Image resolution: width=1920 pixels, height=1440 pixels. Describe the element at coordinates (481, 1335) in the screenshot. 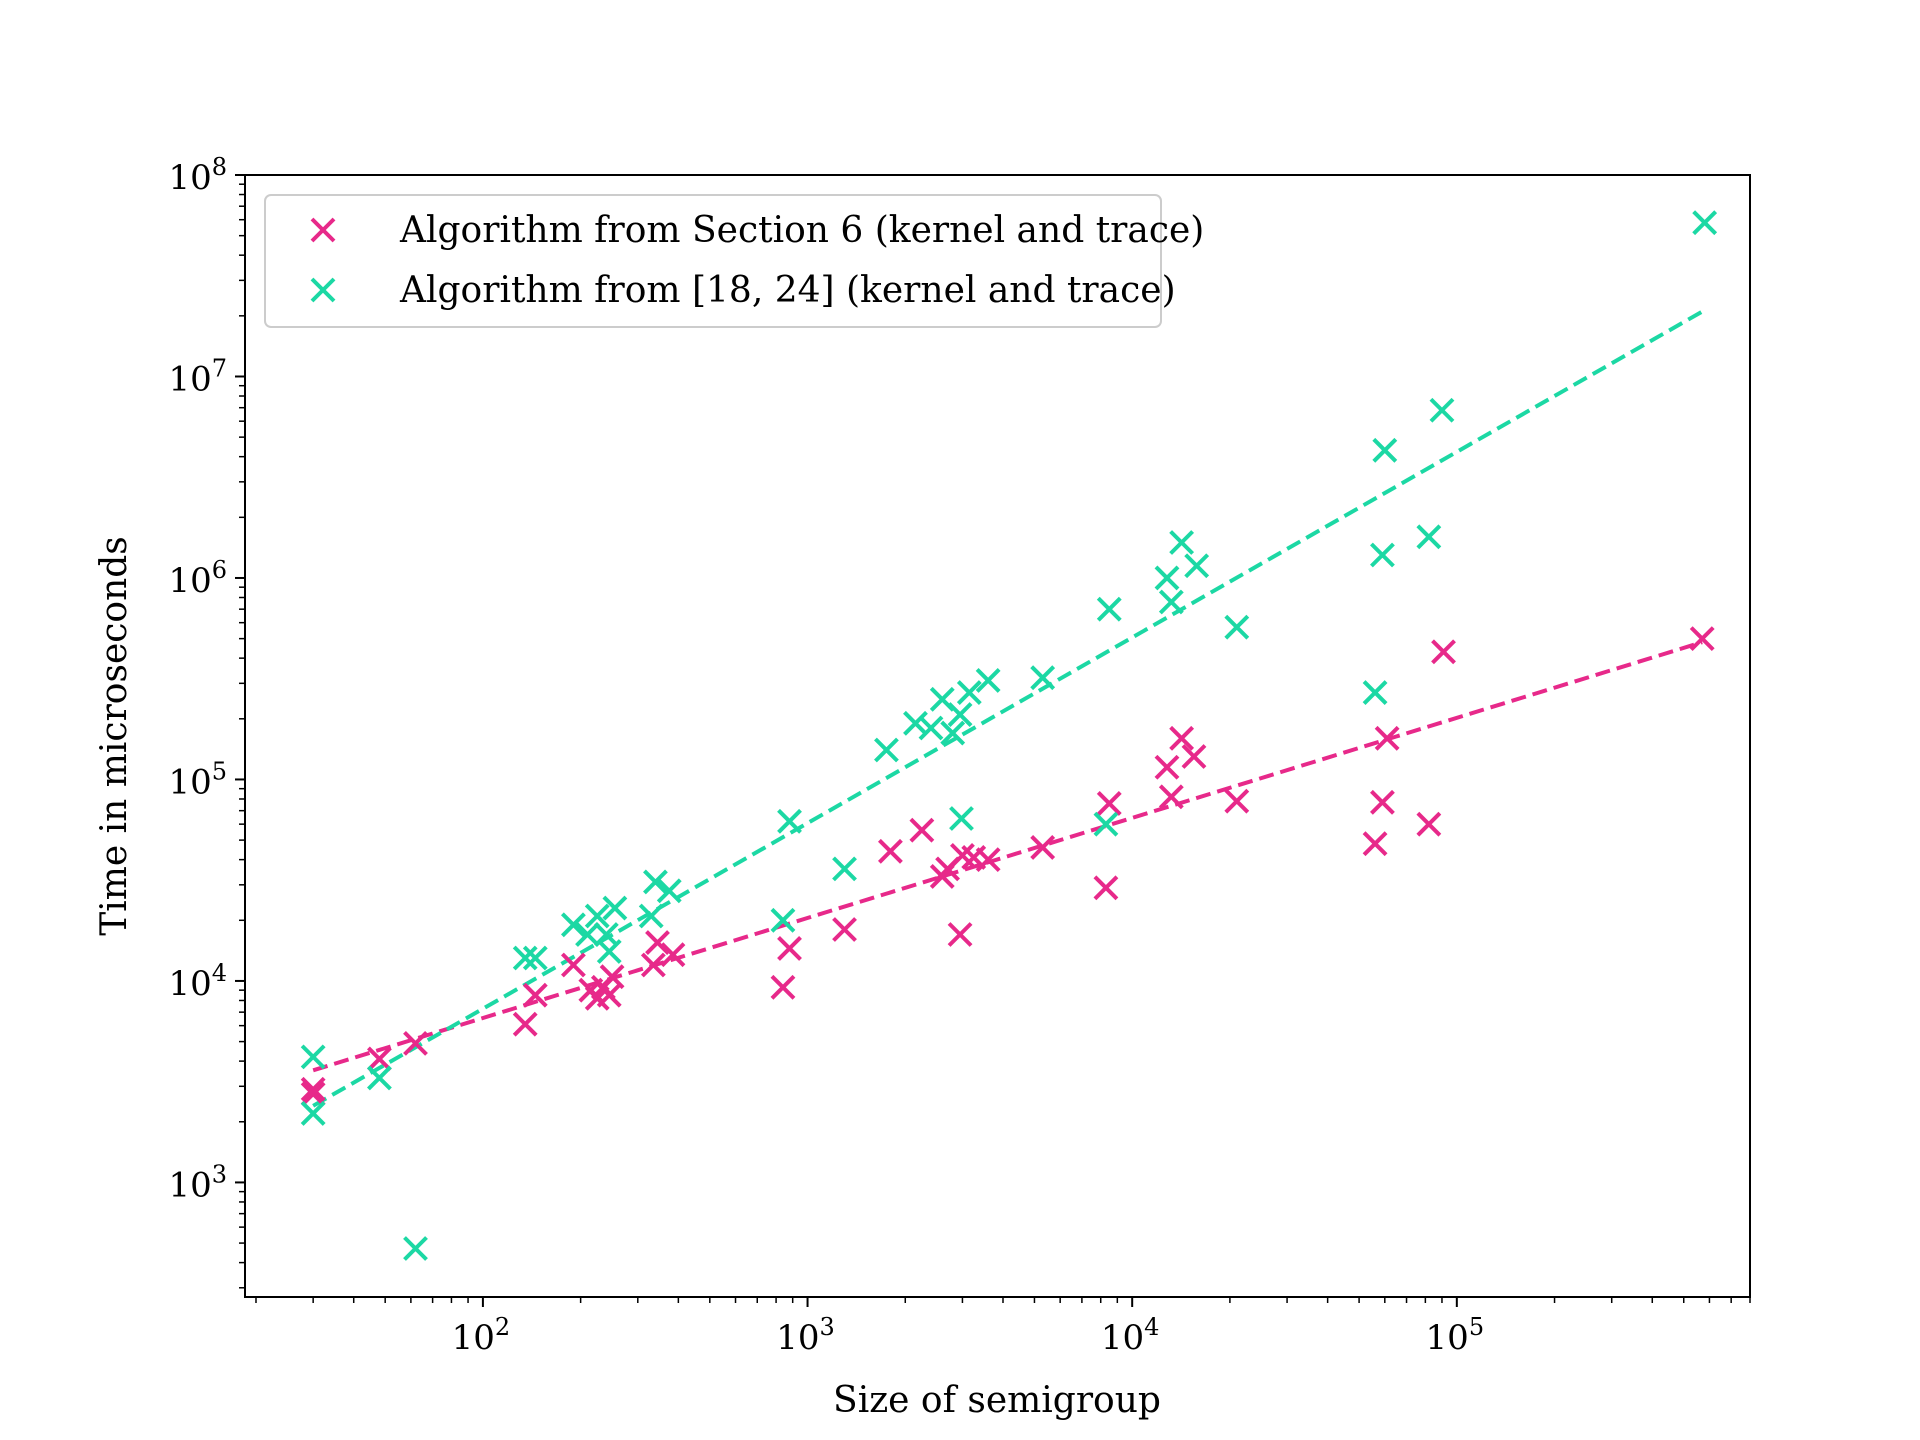

I see `x-tick-label: 10²` at that location.